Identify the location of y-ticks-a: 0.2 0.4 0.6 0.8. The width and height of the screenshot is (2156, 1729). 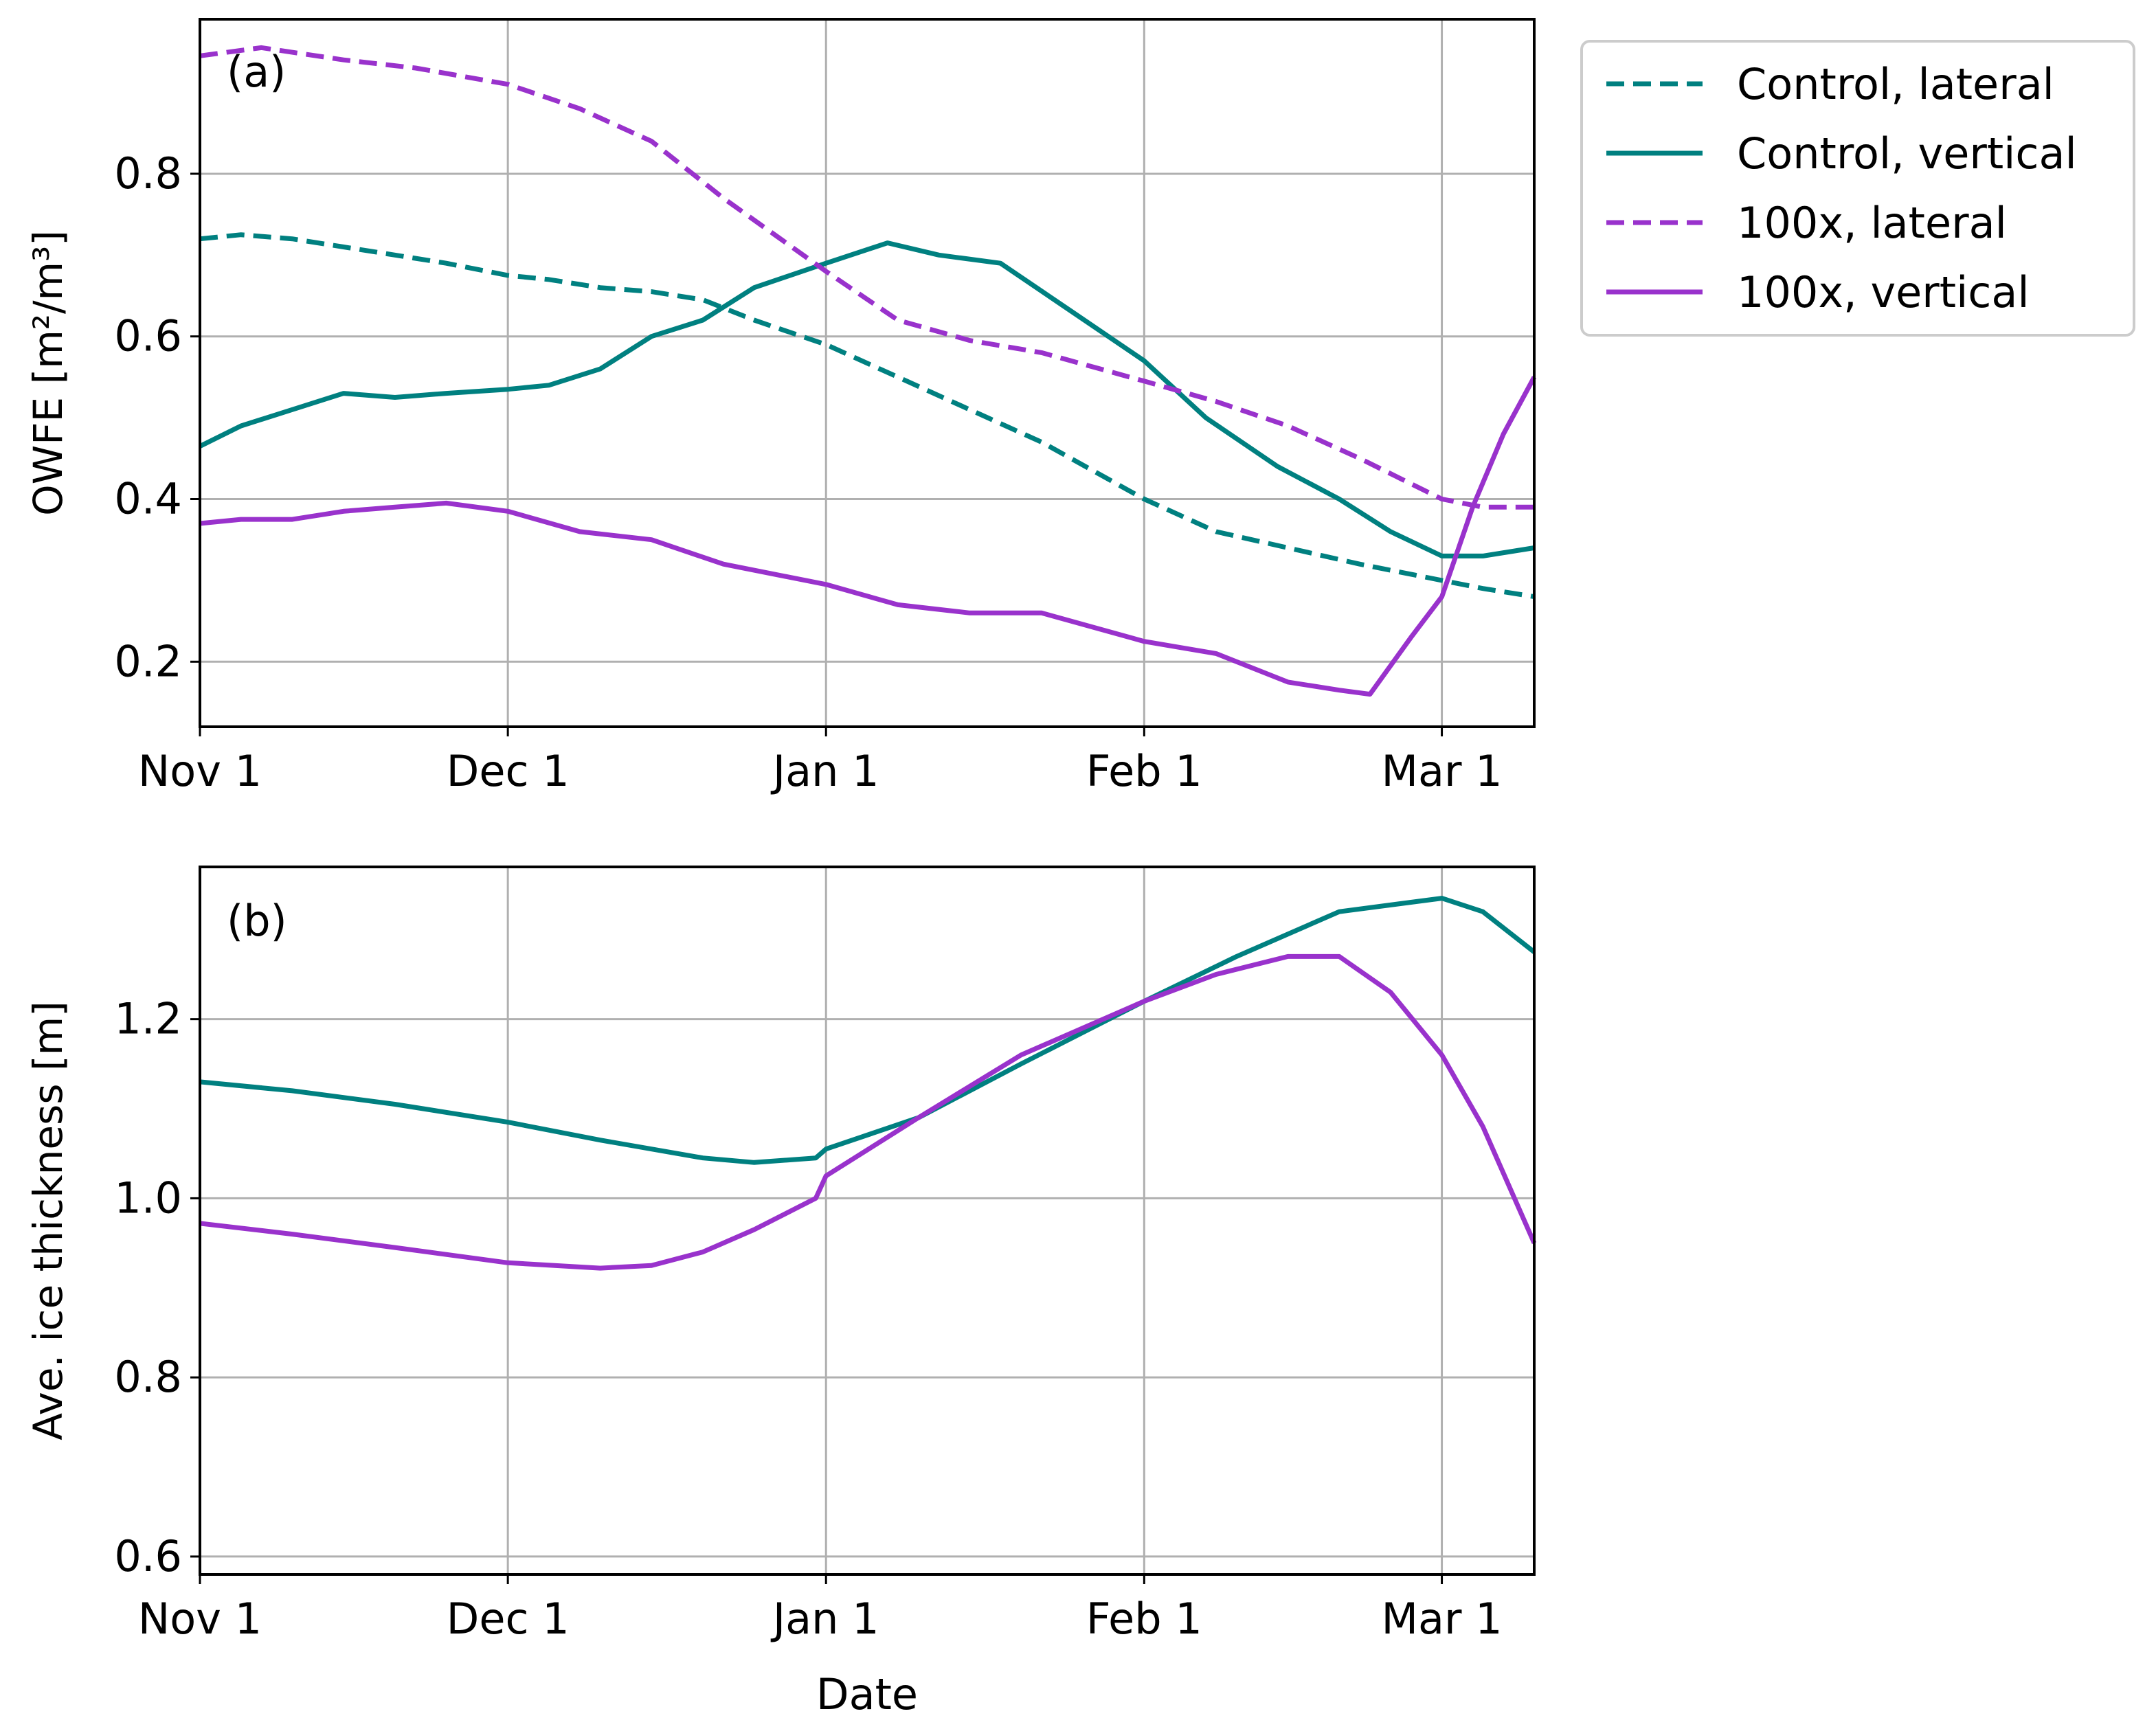
(157, 417).